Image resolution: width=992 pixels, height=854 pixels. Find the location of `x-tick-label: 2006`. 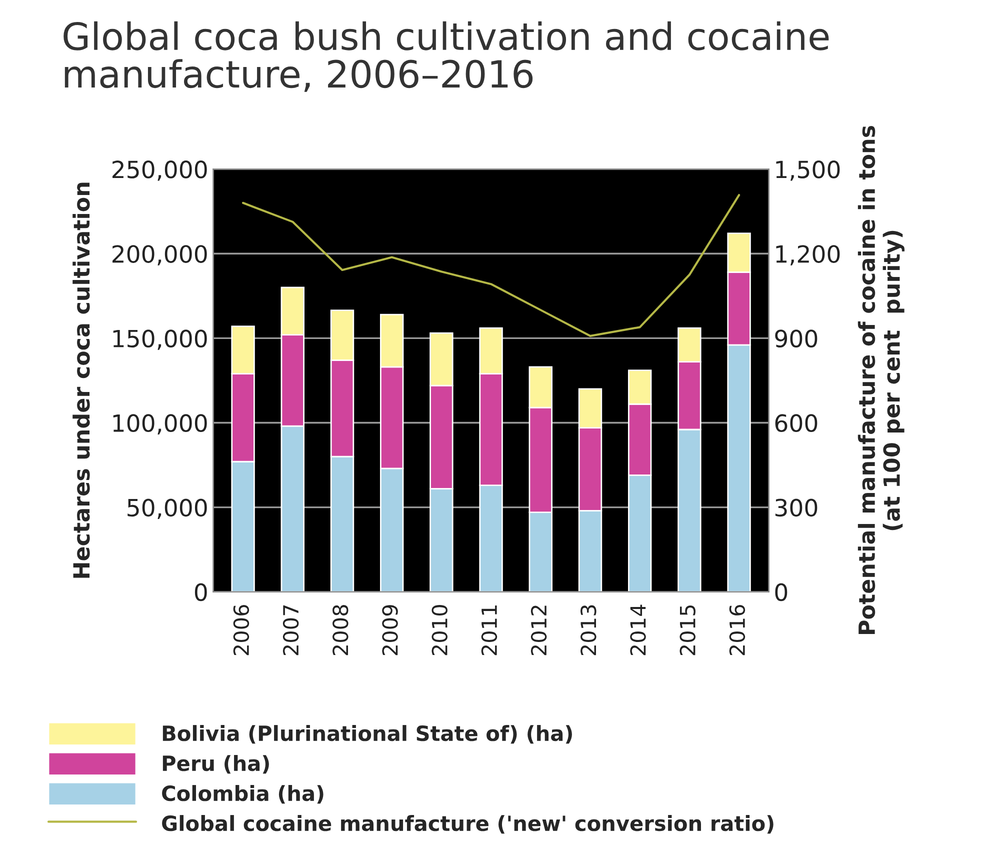

x-tick-label: 2006 is located at coordinates (241, 630).